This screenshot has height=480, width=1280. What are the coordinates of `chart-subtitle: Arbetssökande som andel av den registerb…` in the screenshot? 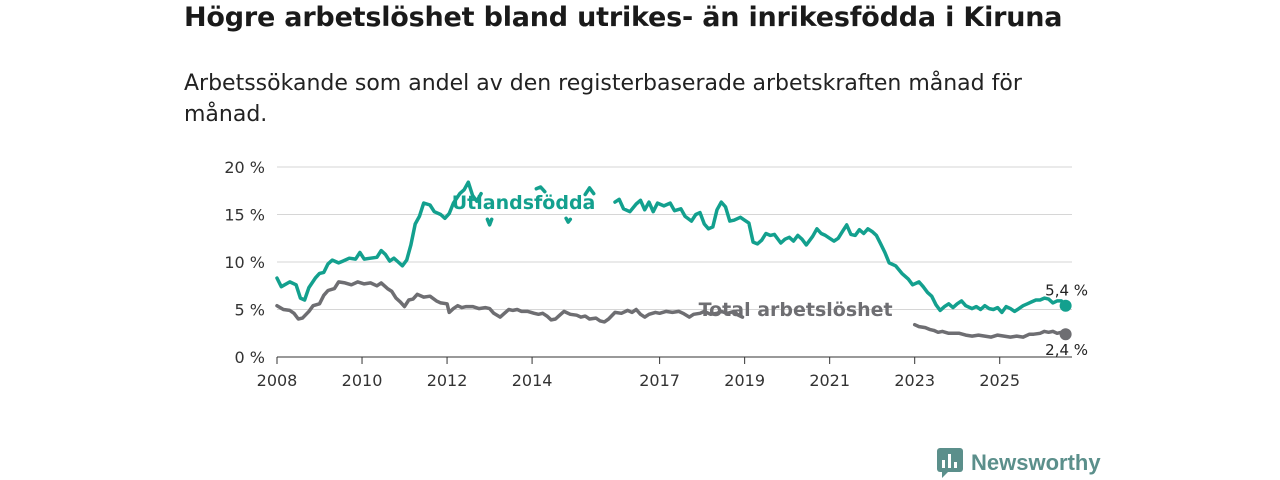 It's located at (603, 99).